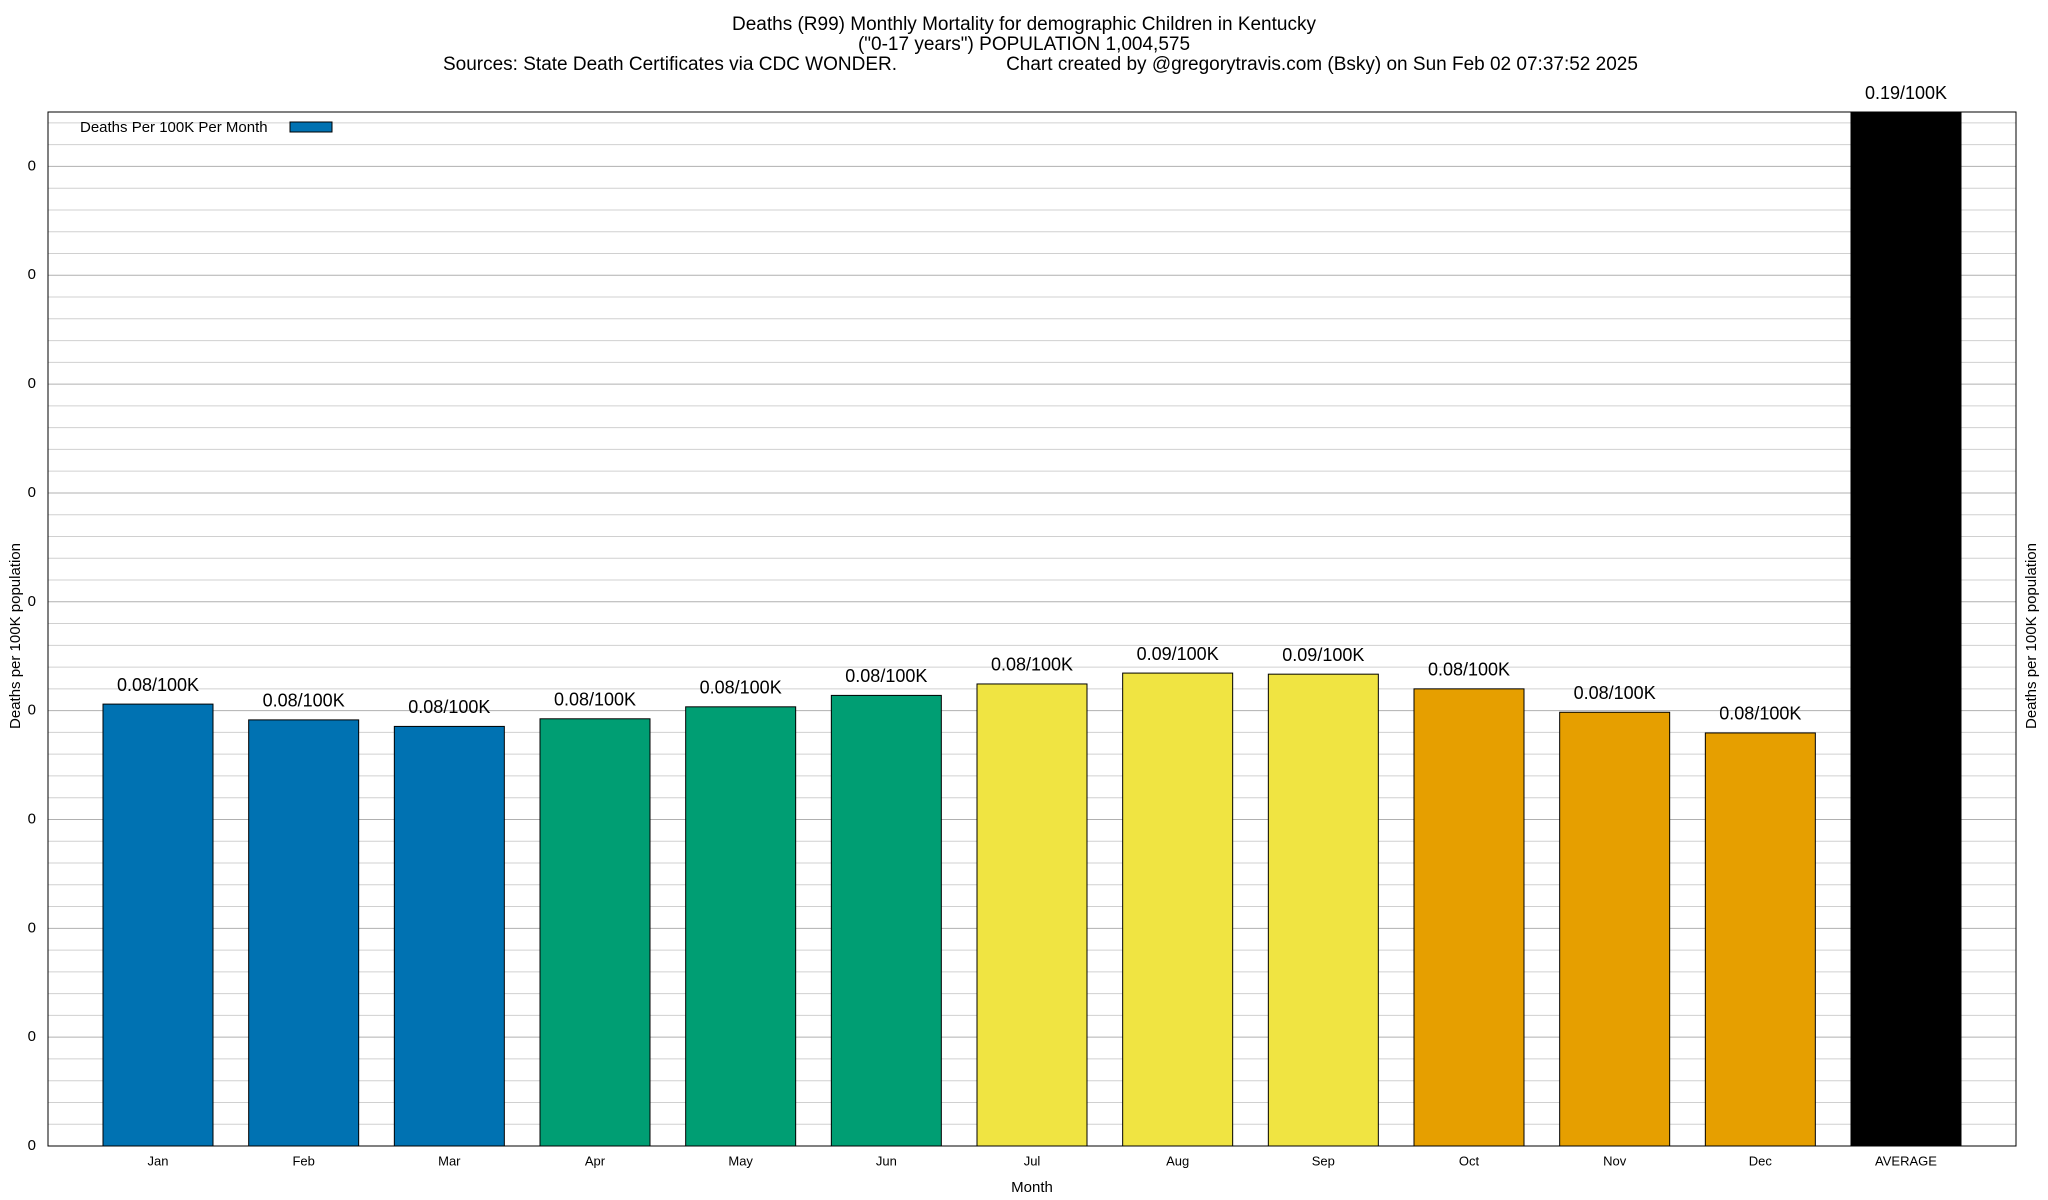 The height and width of the screenshot is (1200, 2048). Describe the element at coordinates (1469, 1160) in the screenshot. I see `x-tick-label: Oct` at that location.